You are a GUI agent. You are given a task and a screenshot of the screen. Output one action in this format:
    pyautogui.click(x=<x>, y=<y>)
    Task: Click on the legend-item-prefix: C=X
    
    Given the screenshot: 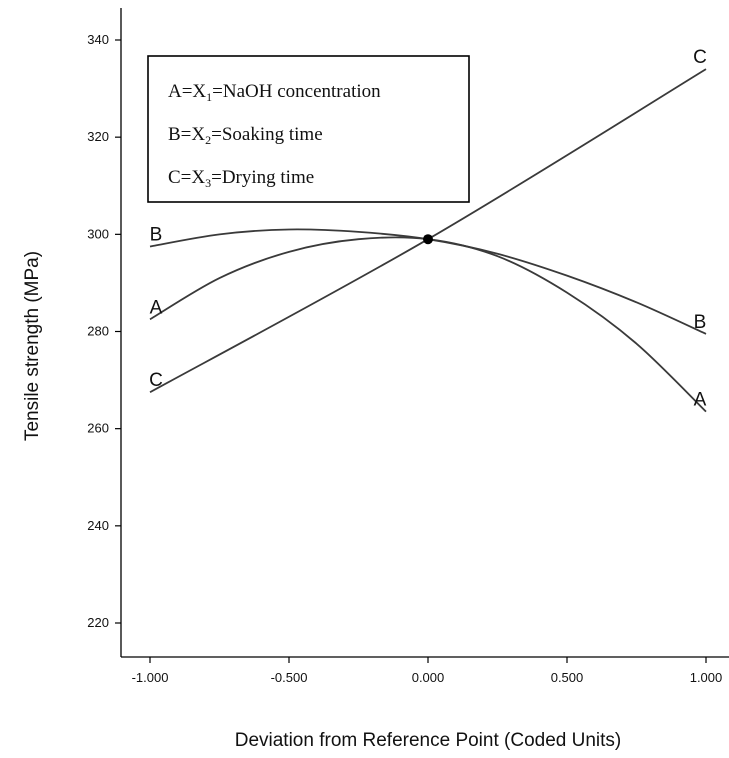 What is the action you would take?
    pyautogui.click(x=186, y=177)
    